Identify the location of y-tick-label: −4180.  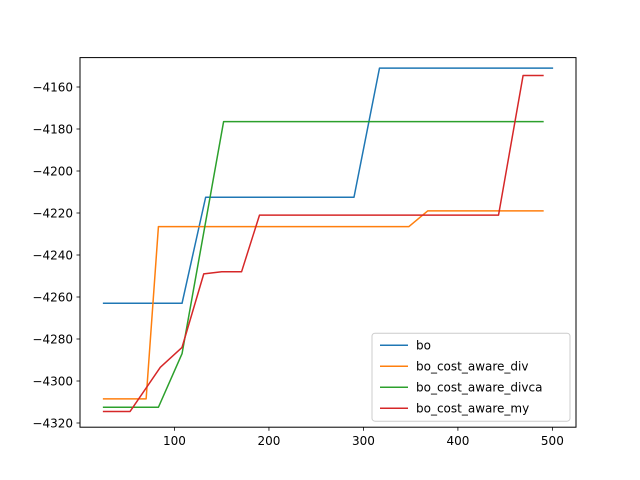
(52, 129).